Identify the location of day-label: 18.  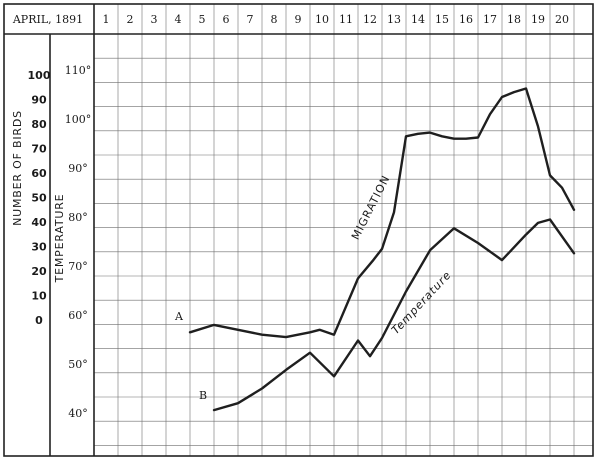
(514, 19).